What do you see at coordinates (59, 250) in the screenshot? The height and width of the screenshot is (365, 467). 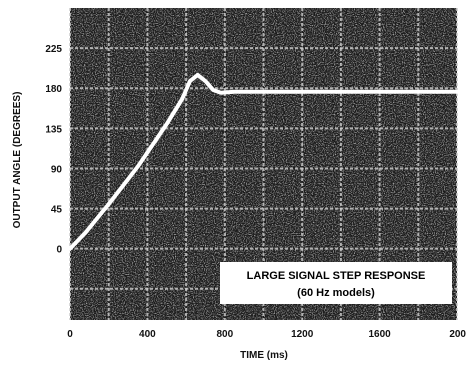 I see `y-tick-label: 0` at bounding box center [59, 250].